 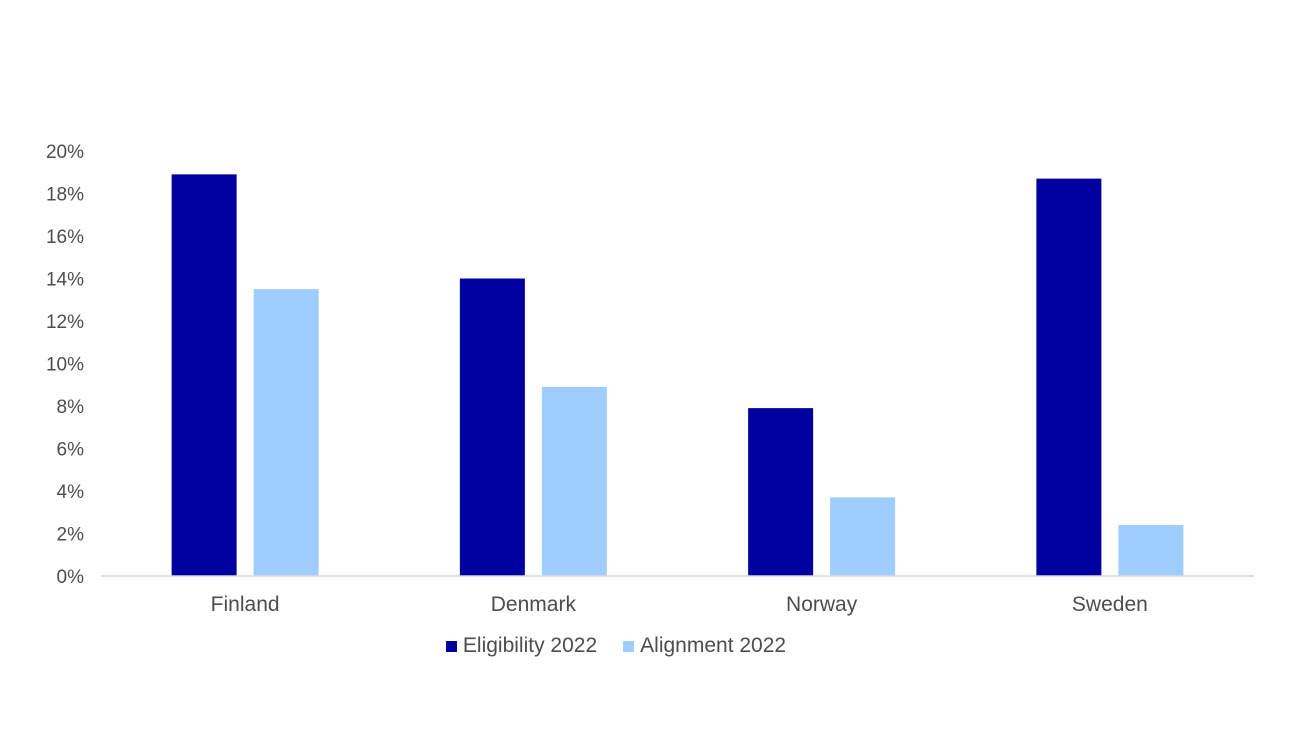 I want to click on y-tick-label: 20%, so click(x=65, y=152).